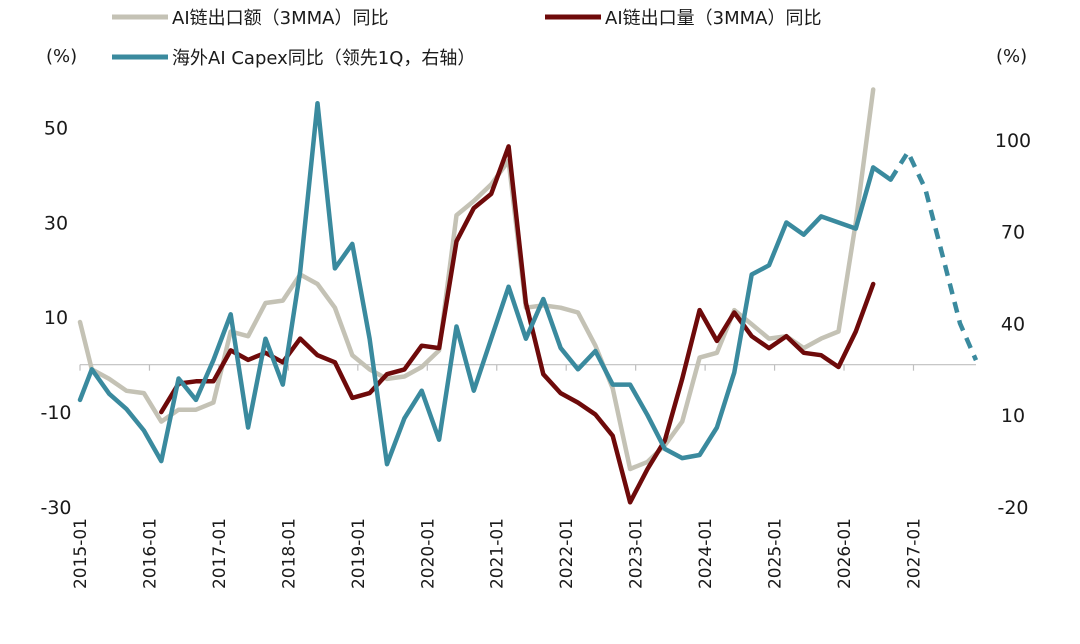 This screenshot has height=644, width=1080. Describe the element at coordinates (845, 553) in the screenshot. I see `x-tick-label: 2026-01` at that location.